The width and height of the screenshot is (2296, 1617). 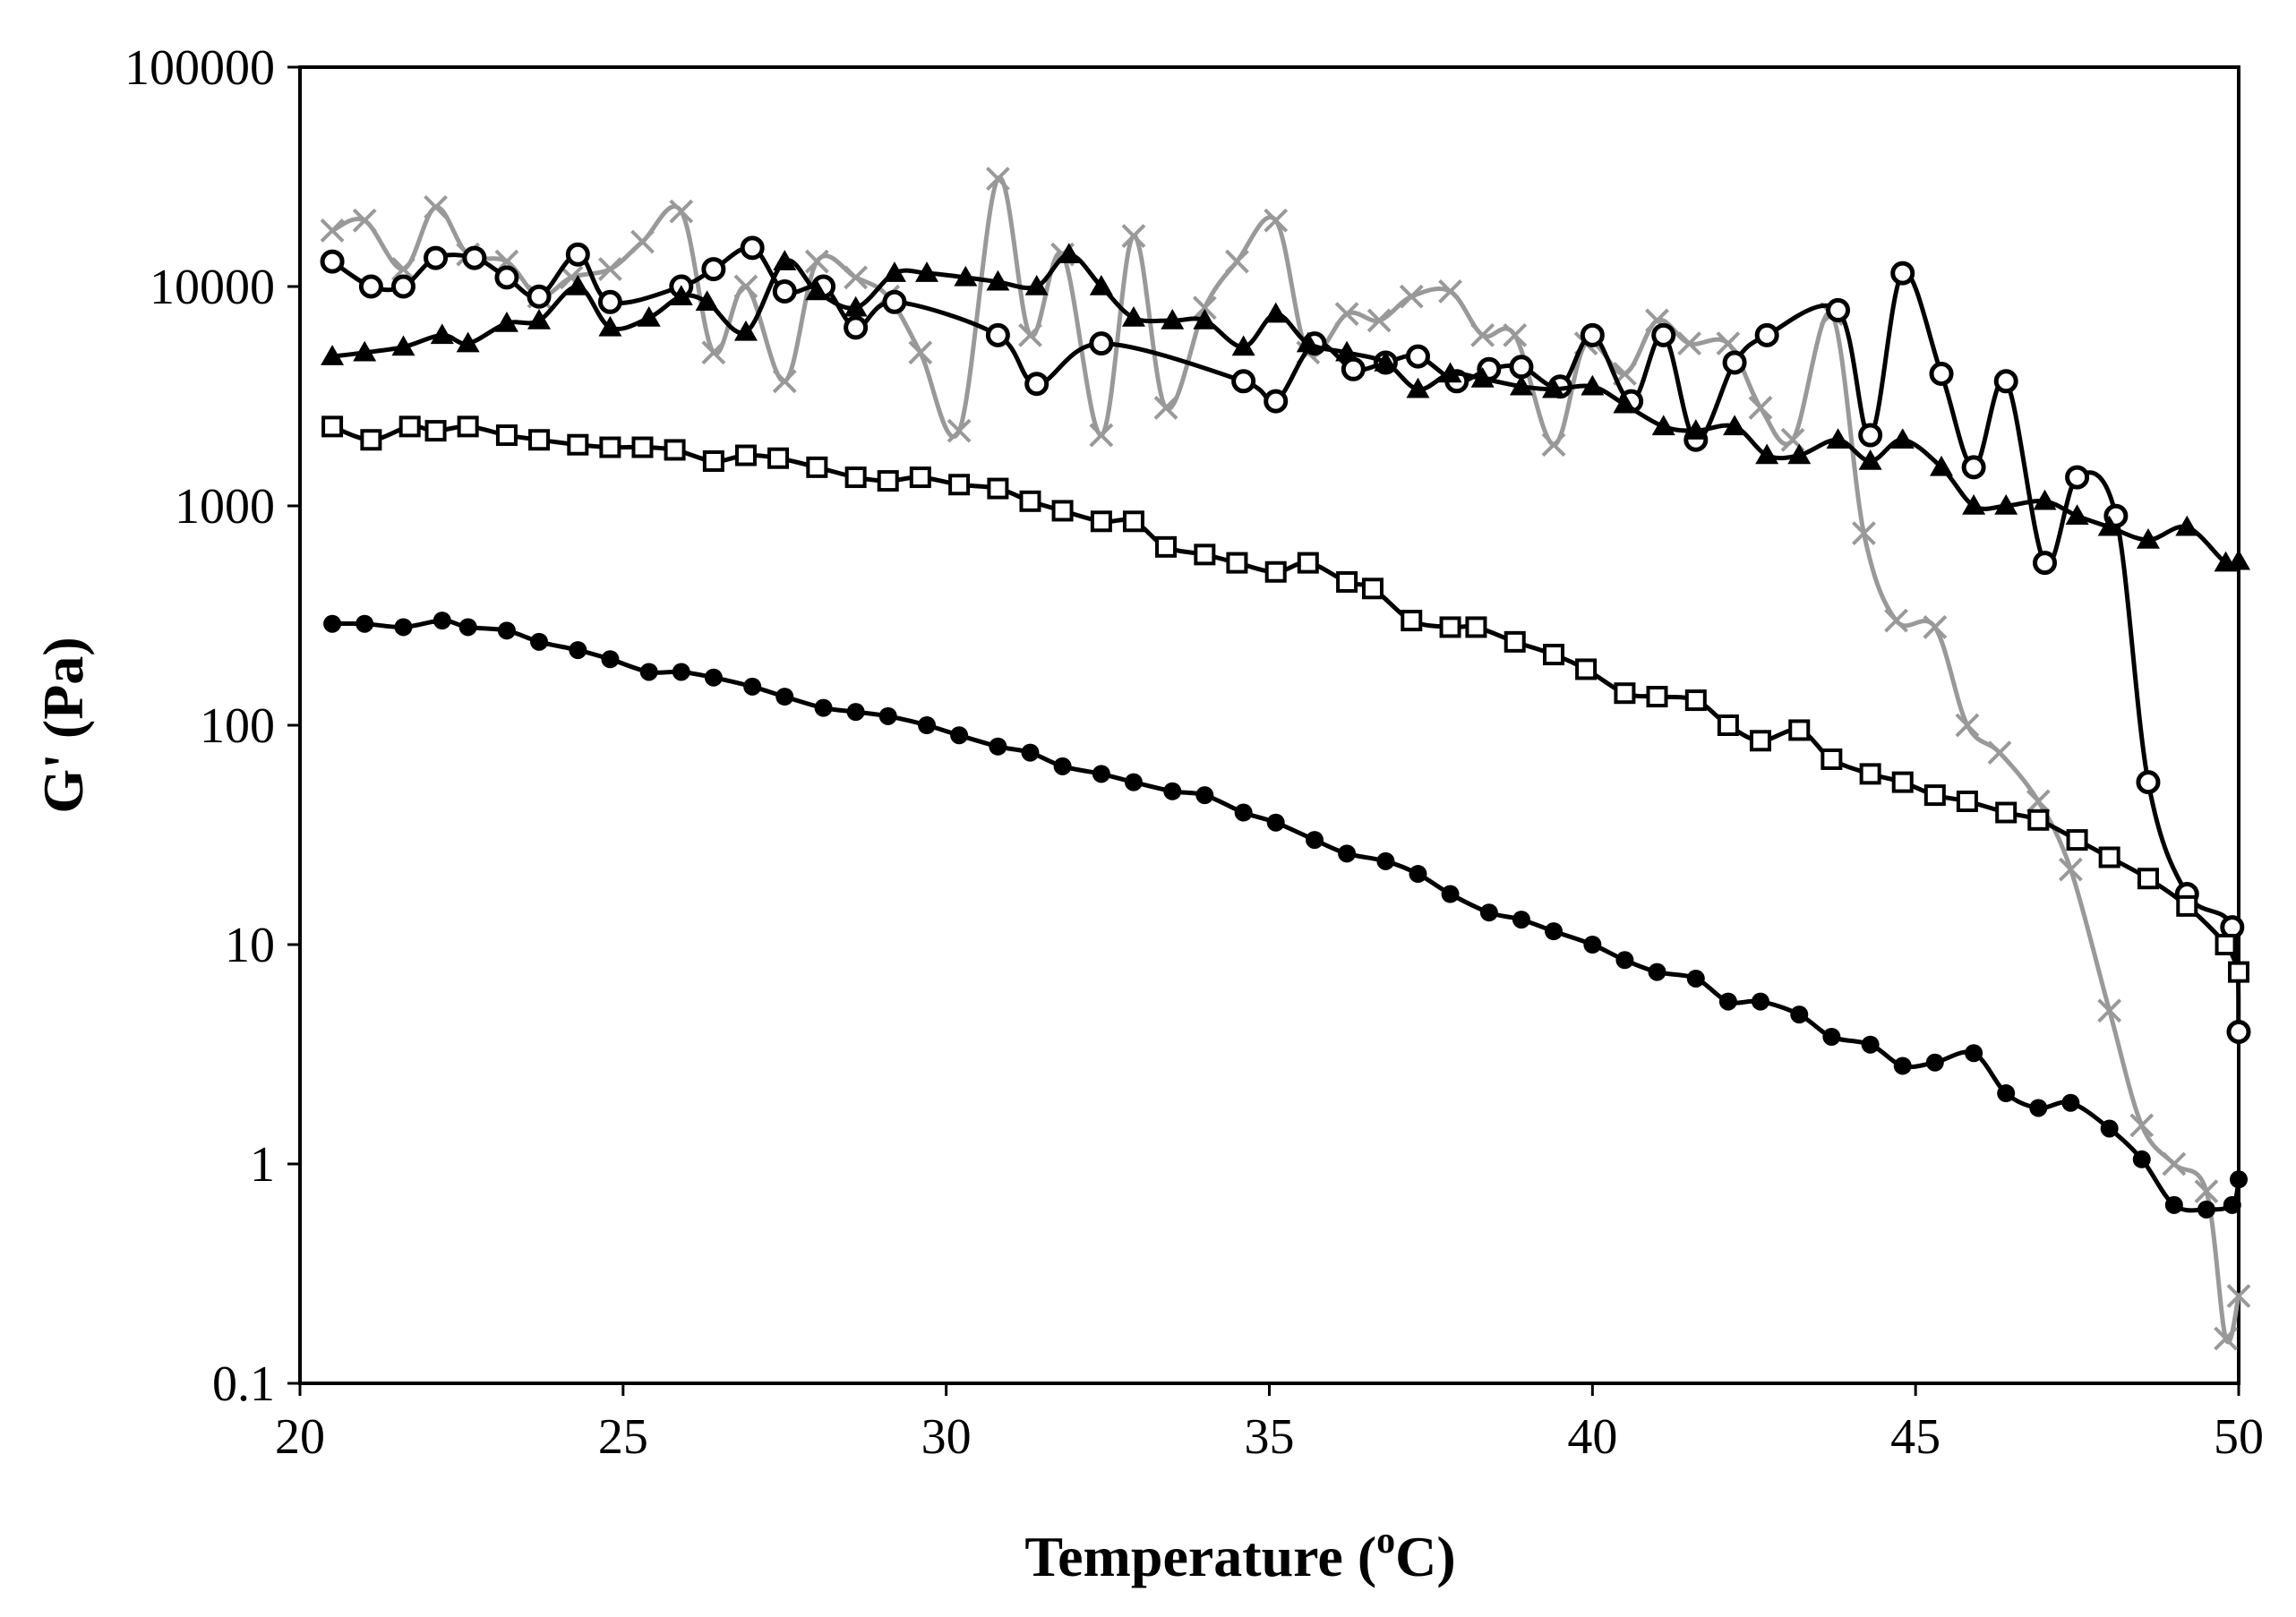 I want to click on x-tick-label: 40, so click(x=1592, y=1437).